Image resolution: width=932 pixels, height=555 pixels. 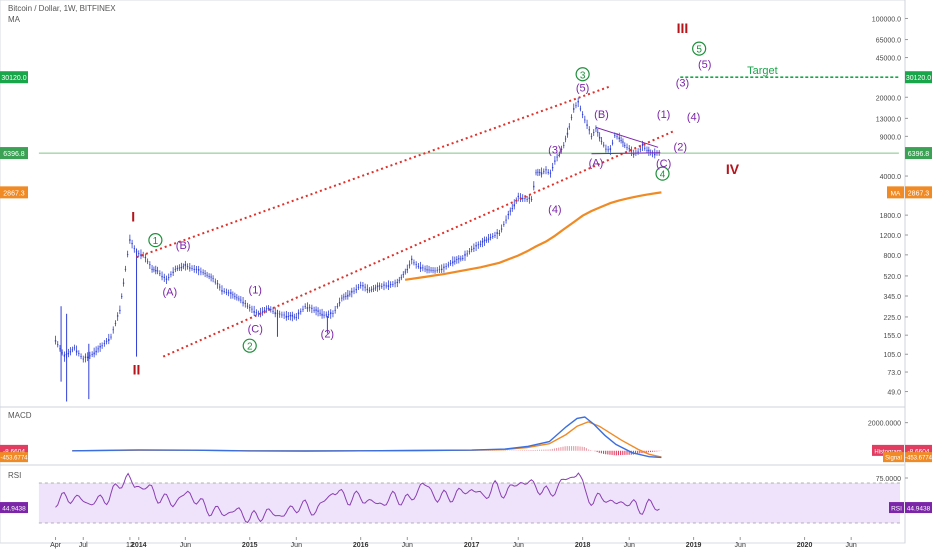 What do you see at coordinates (918, 508) in the screenshot?
I see `rsi-value-bg` at bounding box center [918, 508].